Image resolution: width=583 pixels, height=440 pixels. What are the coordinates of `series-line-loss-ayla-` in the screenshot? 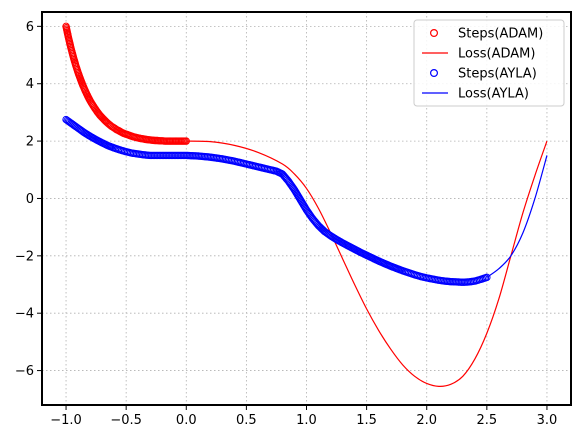 It's located at (517, 216).